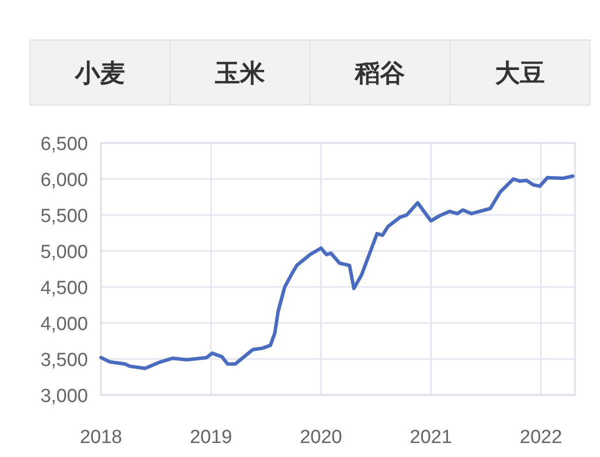 The image size is (600, 457). I want to click on y-tick-label: 6,000, so click(64, 180).